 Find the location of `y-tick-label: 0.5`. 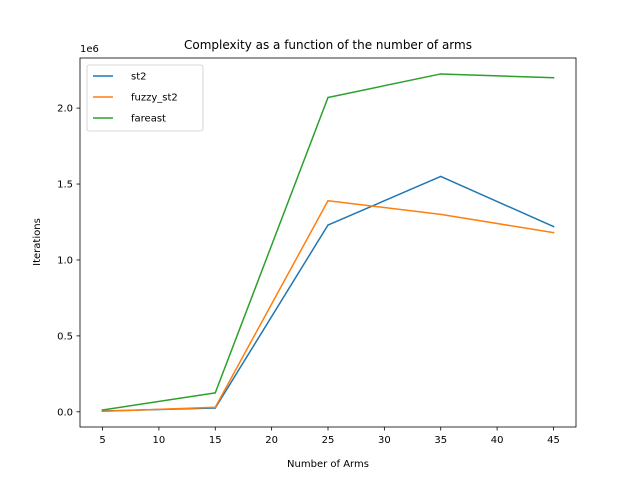

y-tick-label: 0.5 is located at coordinates (65, 336).